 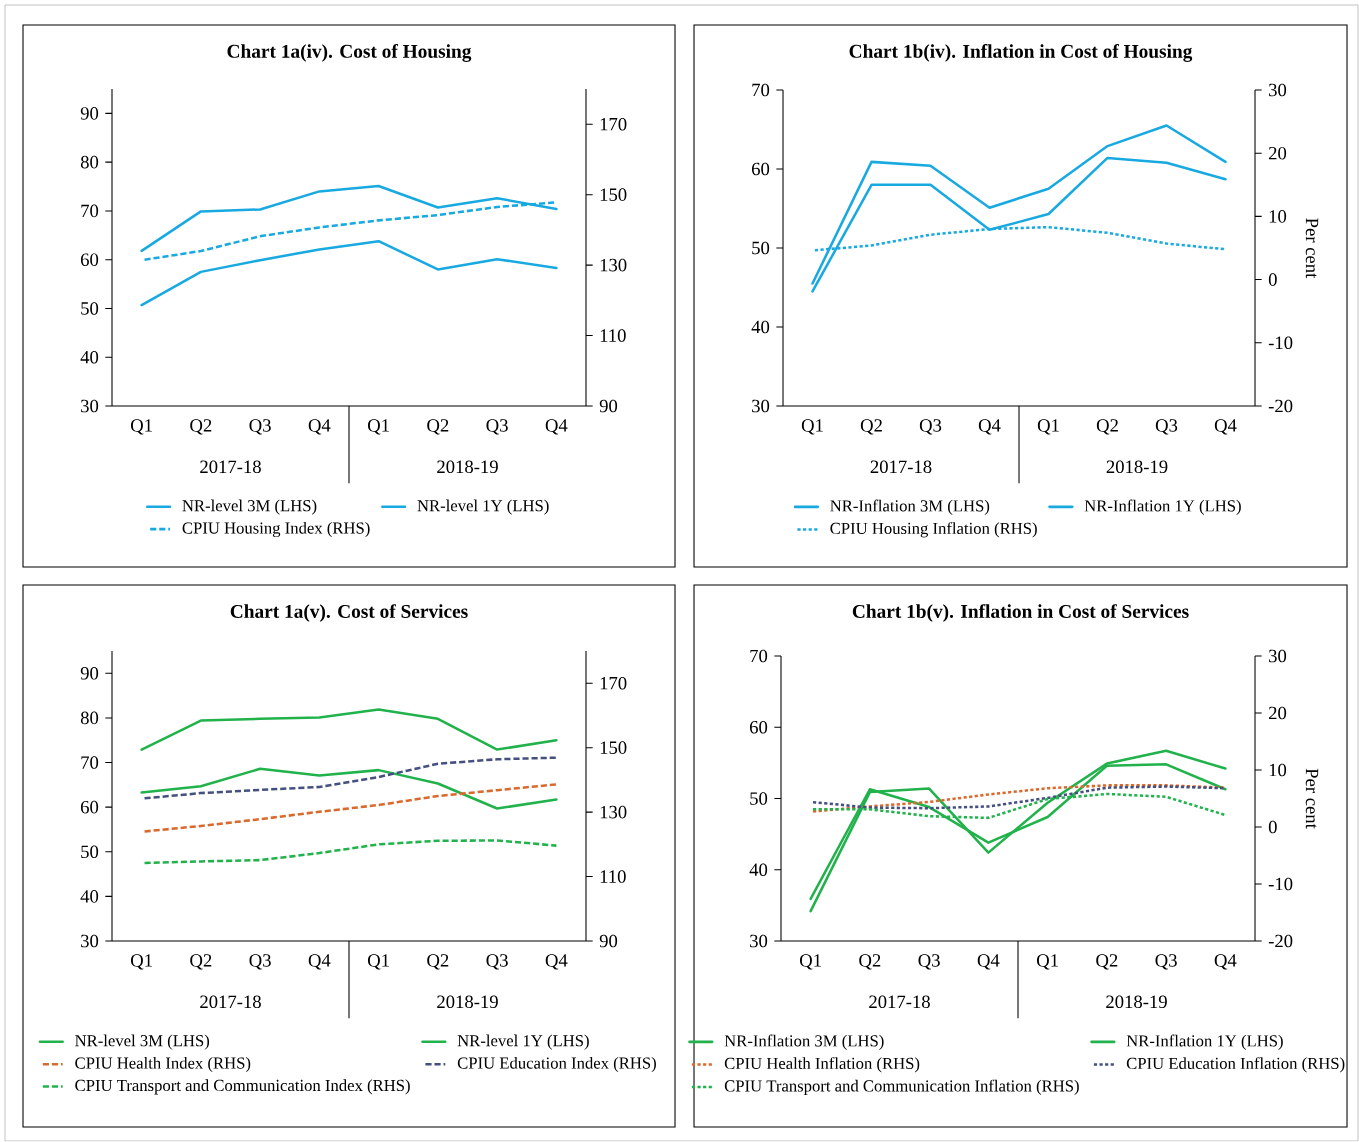 I want to click on legend-label: CPIU Health Index (RHS), so click(x=163, y=1064).